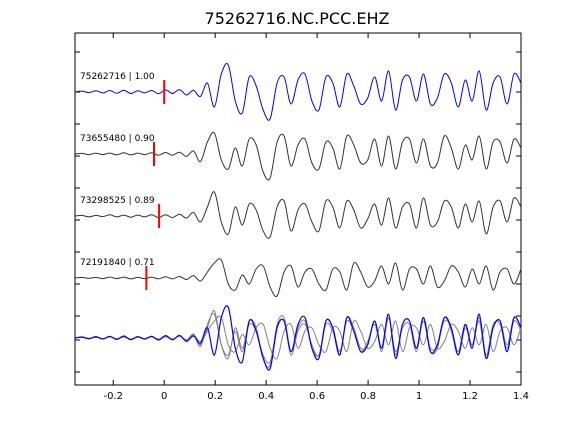  What do you see at coordinates (368, 396) in the screenshot?
I see `x-tick-label: 0.8` at bounding box center [368, 396].